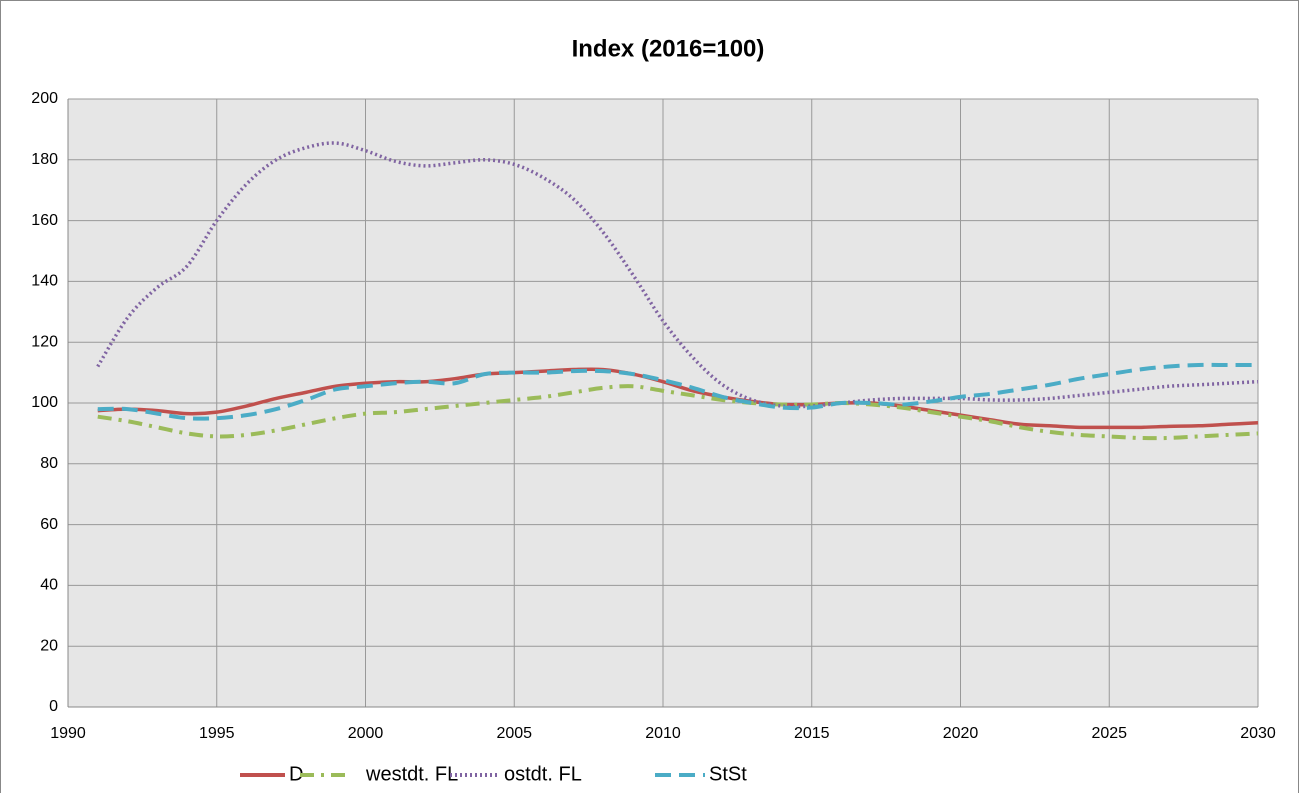 The height and width of the screenshot is (793, 1300). What do you see at coordinates (296, 774) in the screenshot?
I see `legend-label: D` at bounding box center [296, 774].